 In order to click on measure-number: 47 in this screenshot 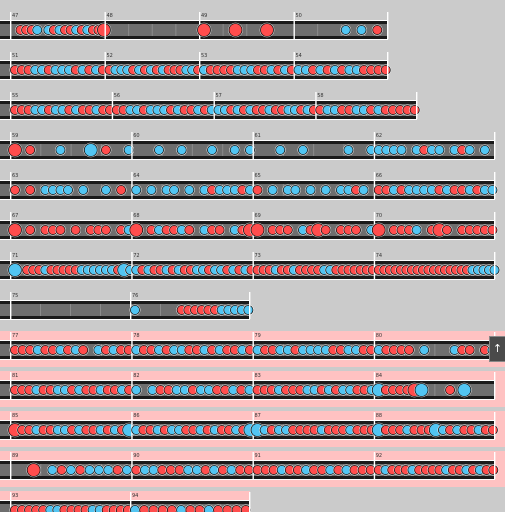, I will do `click(15, 16)`.